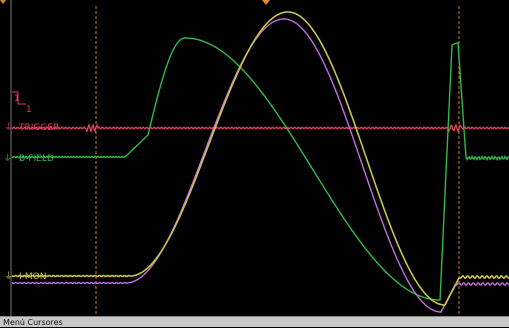 The width and height of the screenshot is (509, 328). Describe the element at coordinates (29, 110) in the screenshot. I see `level-marker-text-2: 1` at that location.